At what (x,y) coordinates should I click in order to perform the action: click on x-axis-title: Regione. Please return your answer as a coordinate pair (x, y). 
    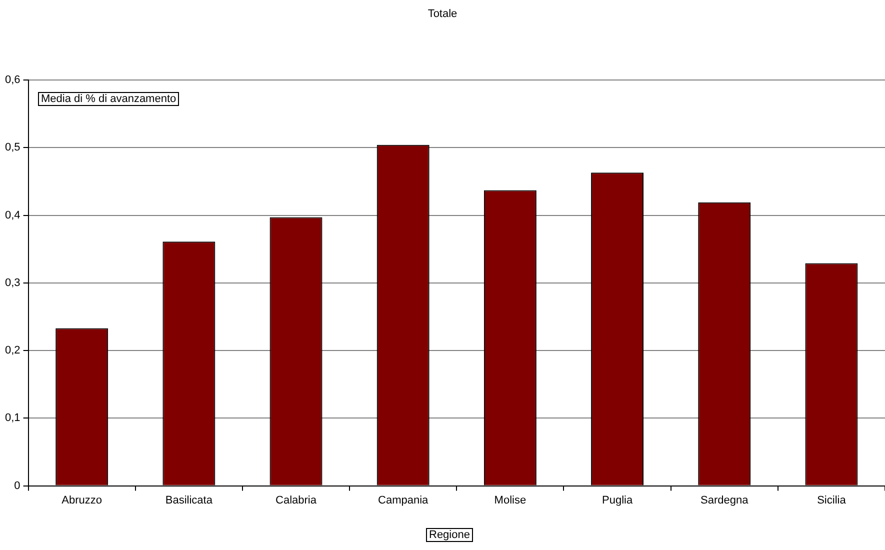
    Looking at the image, I should click on (449, 535).